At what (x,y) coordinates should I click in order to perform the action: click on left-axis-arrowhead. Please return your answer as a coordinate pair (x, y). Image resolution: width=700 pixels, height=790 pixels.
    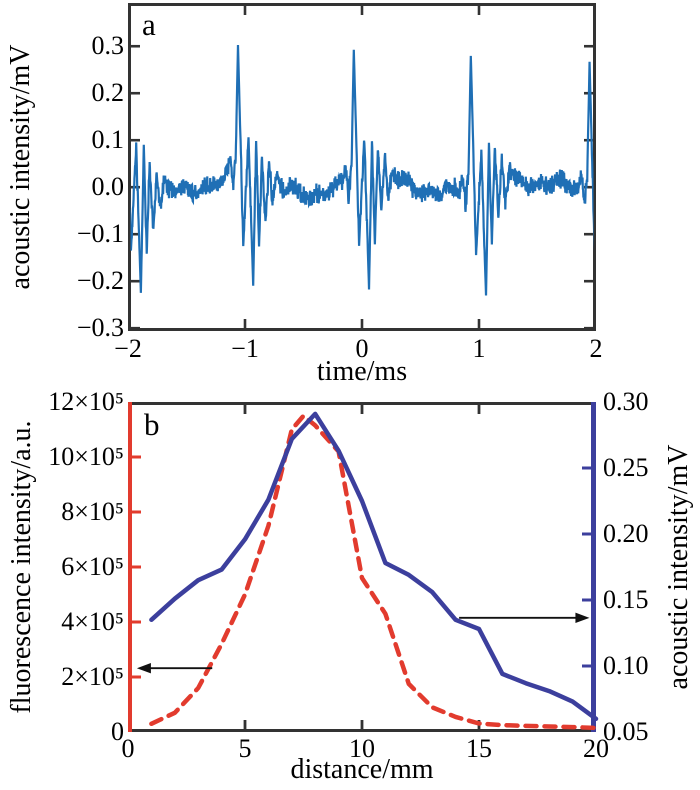
    Looking at the image, I should click on (143, 668).